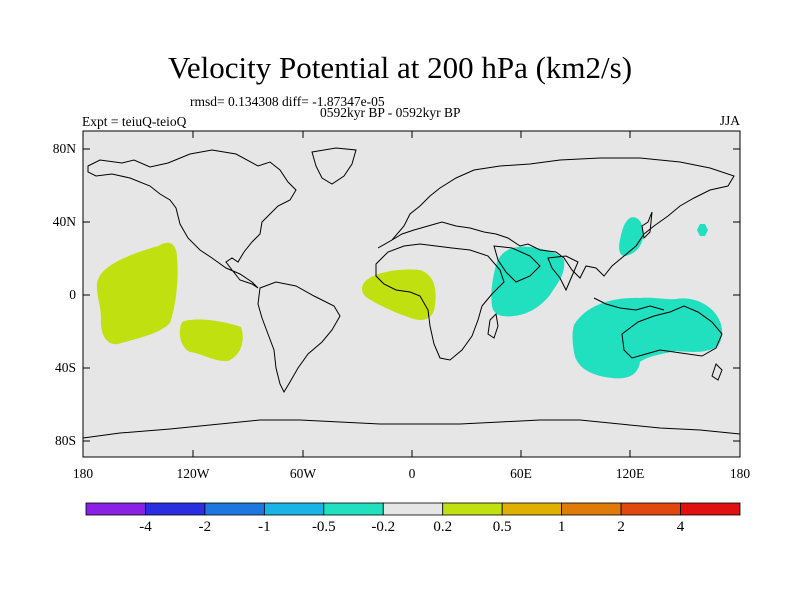  Describe the element at coordinates (561, 527) in the screenshot. I see `colorbar-label: 1` at that location.